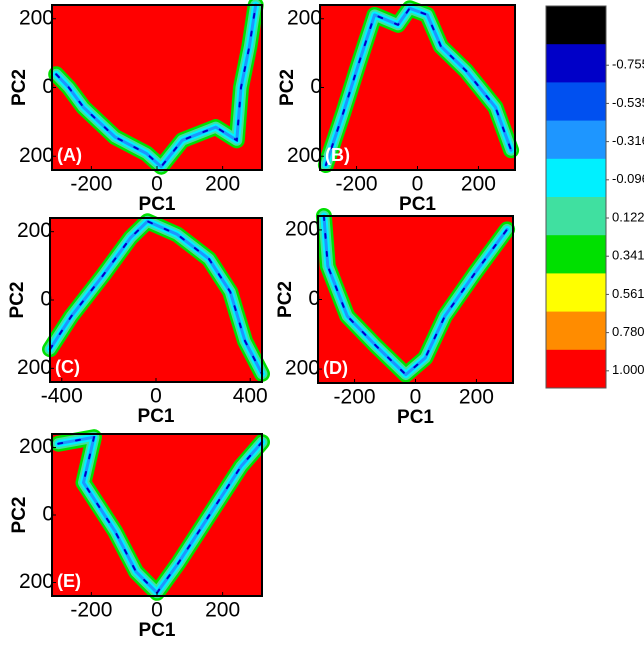  Describe the element at coordinates (628, 255) in the screenshot. I see `colorbar-label: 0.3419` at that location.